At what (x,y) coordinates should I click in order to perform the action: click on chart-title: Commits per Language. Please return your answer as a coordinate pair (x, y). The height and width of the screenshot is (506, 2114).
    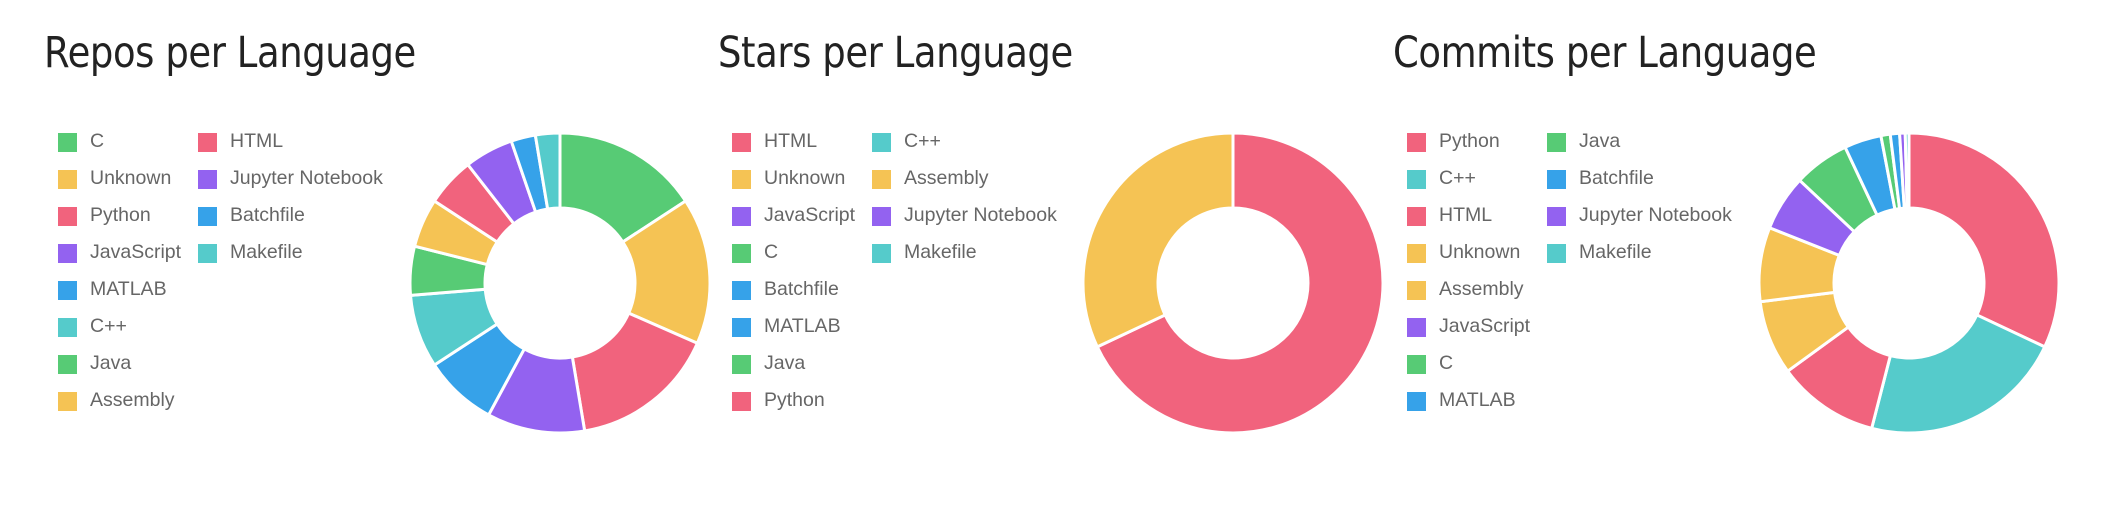
    Looking at the image, I should click on (1605, 53).